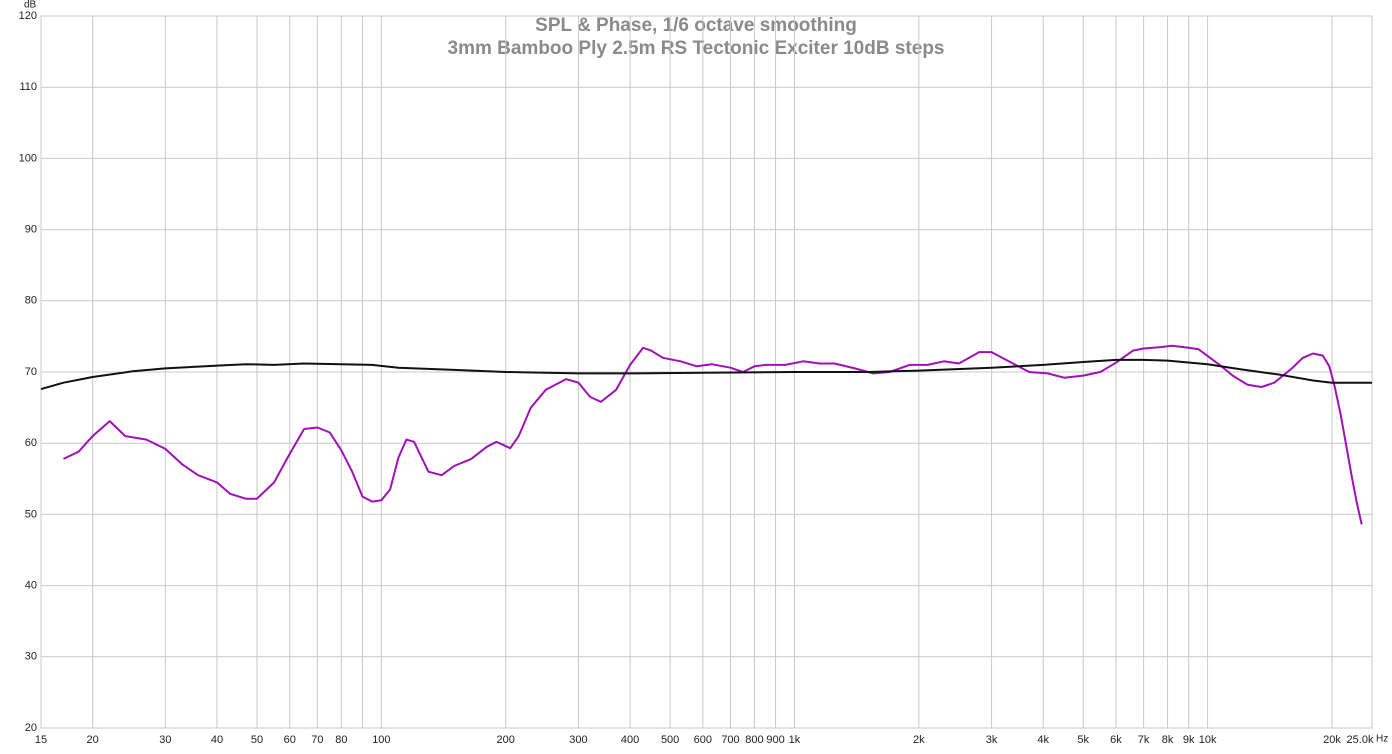 This screenshot has height=754, width=1392. What do you see at coordinates (754, 740) in the screenshot?
I see `x-tick-label: 800` at bounding box center [754, 740].